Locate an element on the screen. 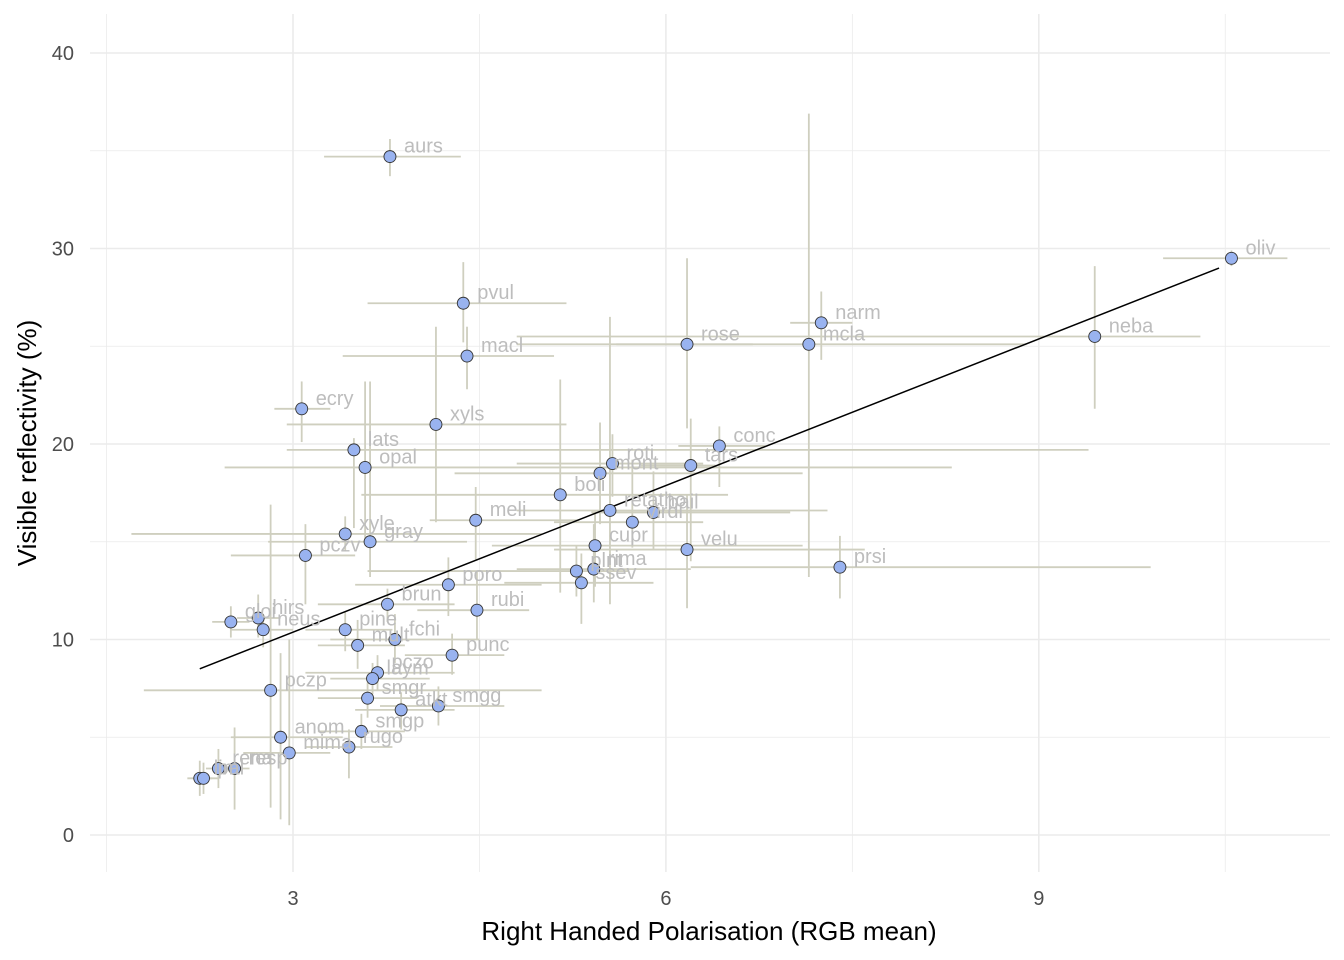 Image resolution: width=1344 pixels, height=960 pixels. point-mcla is located at coordinates (809, 344).